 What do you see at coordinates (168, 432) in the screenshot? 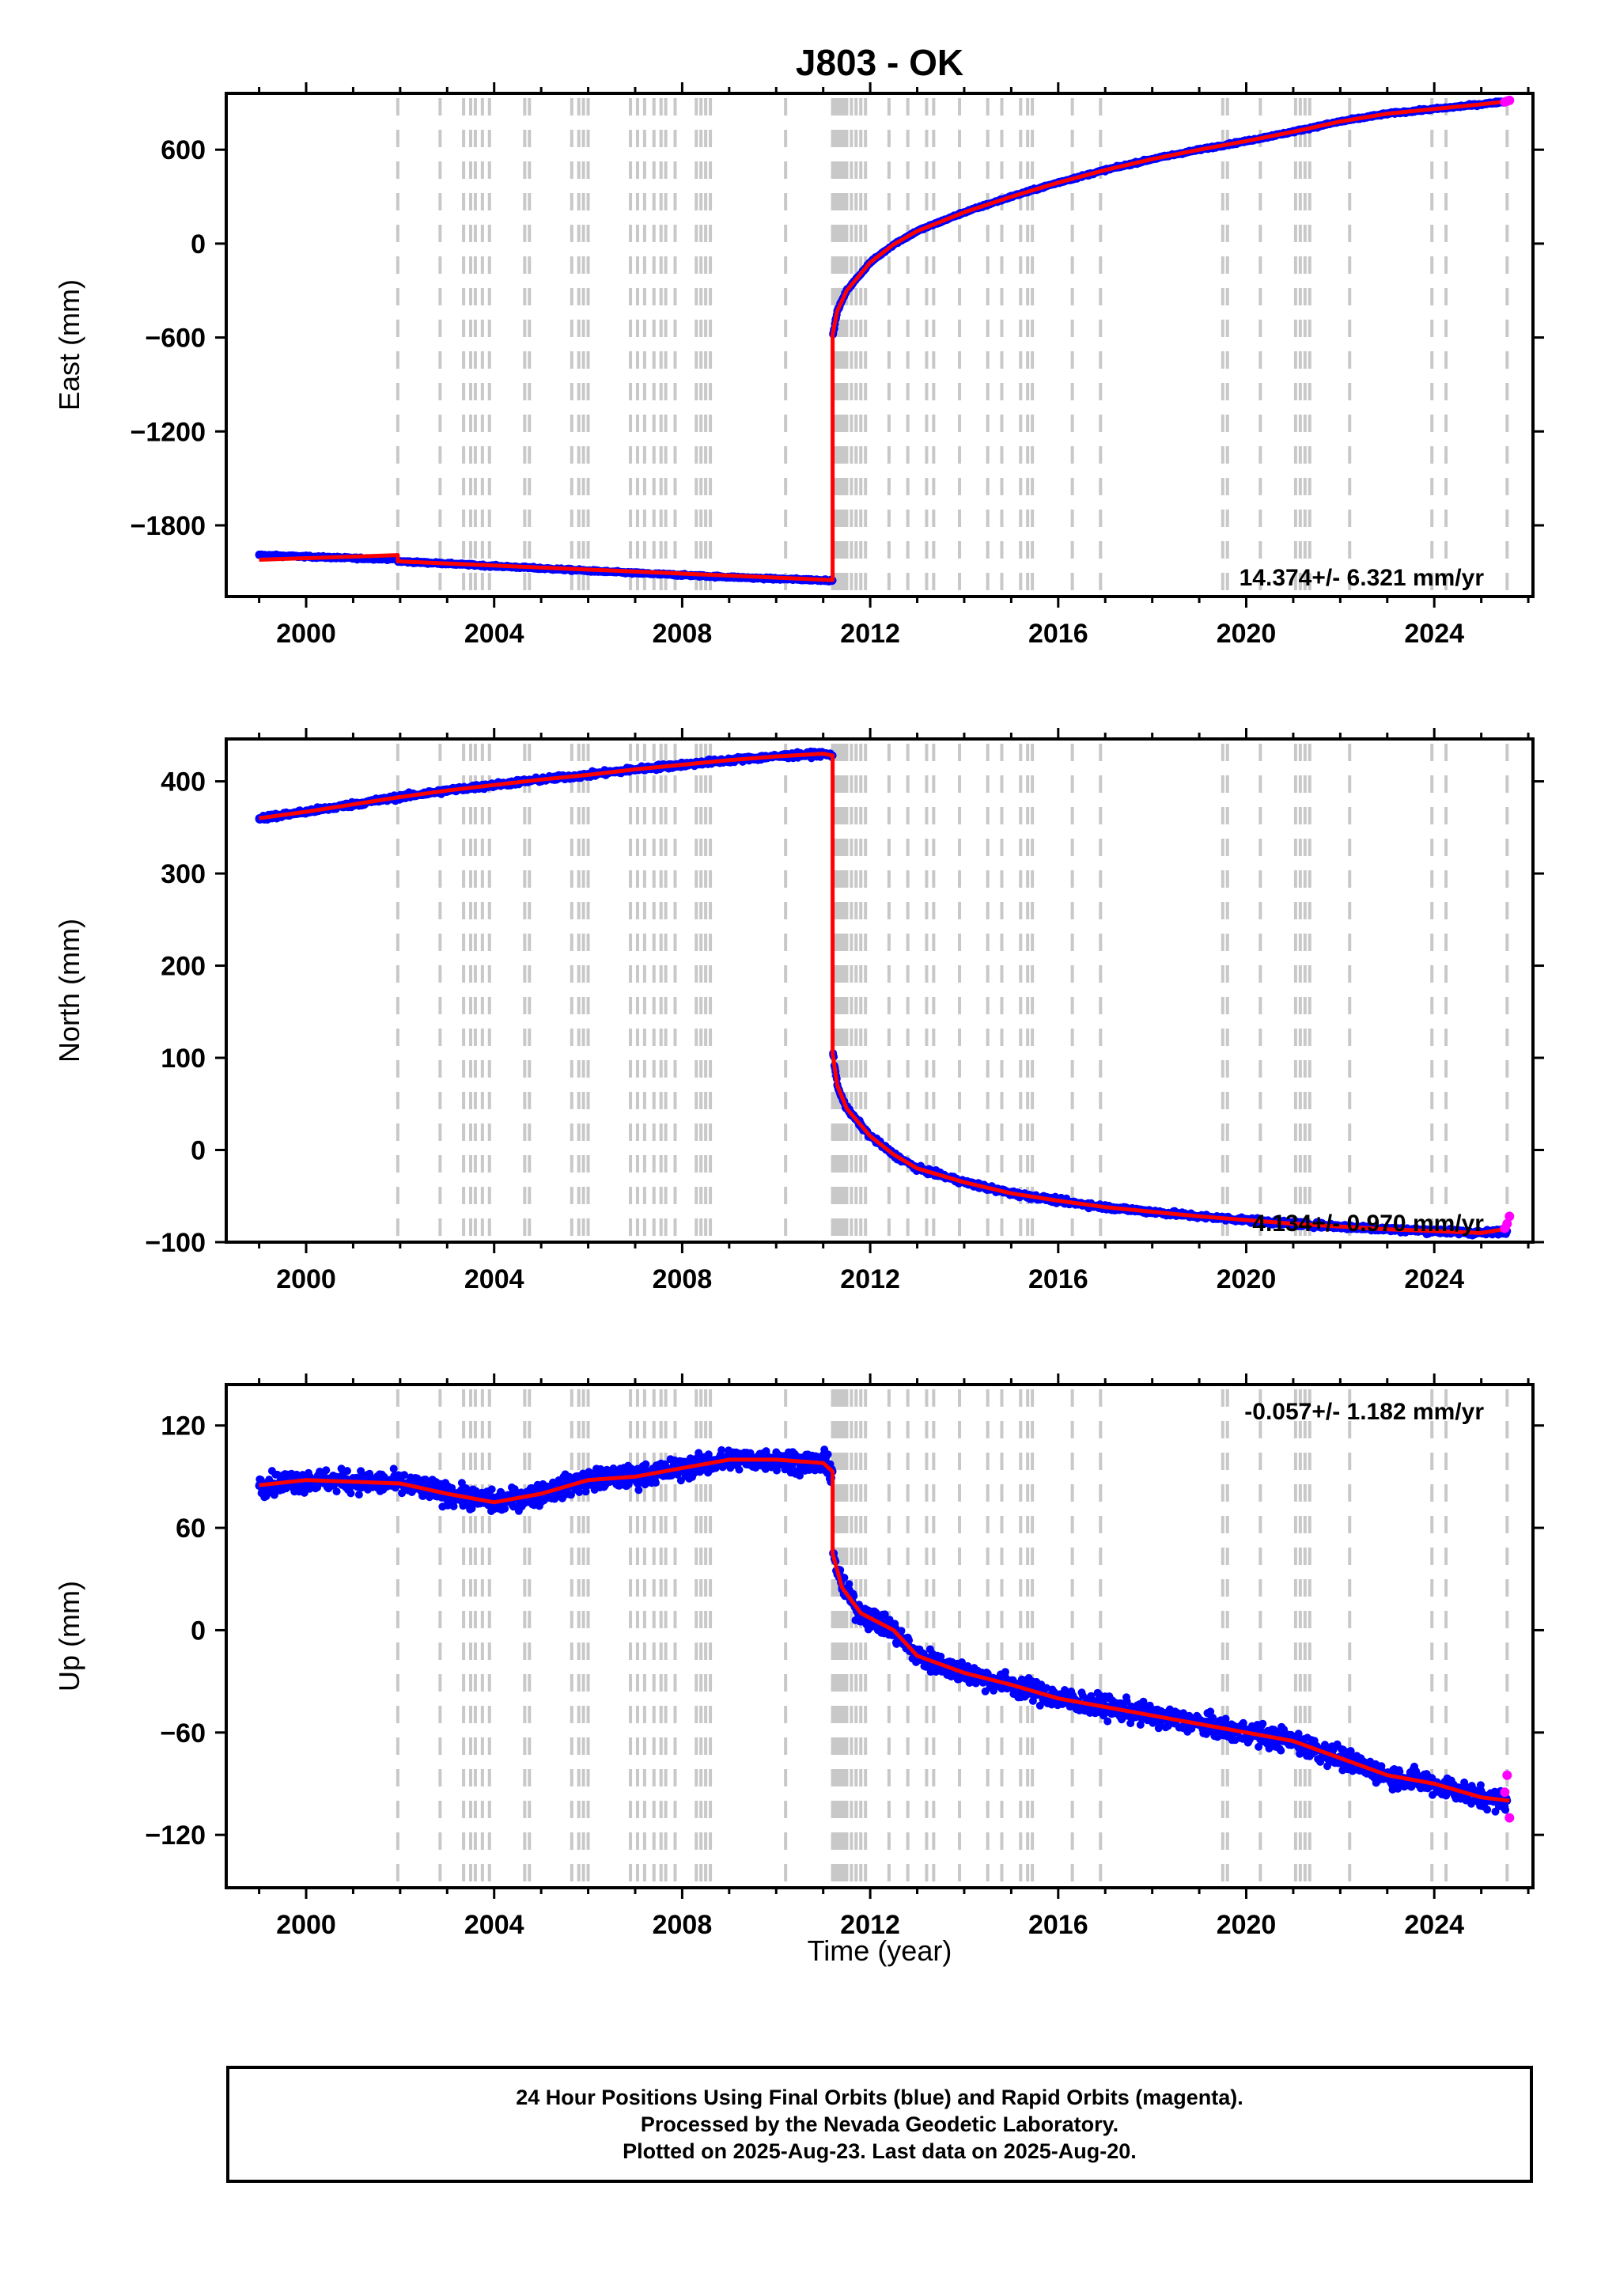
I see `y-tick-label: −1200` at bounding box center [168, 432].